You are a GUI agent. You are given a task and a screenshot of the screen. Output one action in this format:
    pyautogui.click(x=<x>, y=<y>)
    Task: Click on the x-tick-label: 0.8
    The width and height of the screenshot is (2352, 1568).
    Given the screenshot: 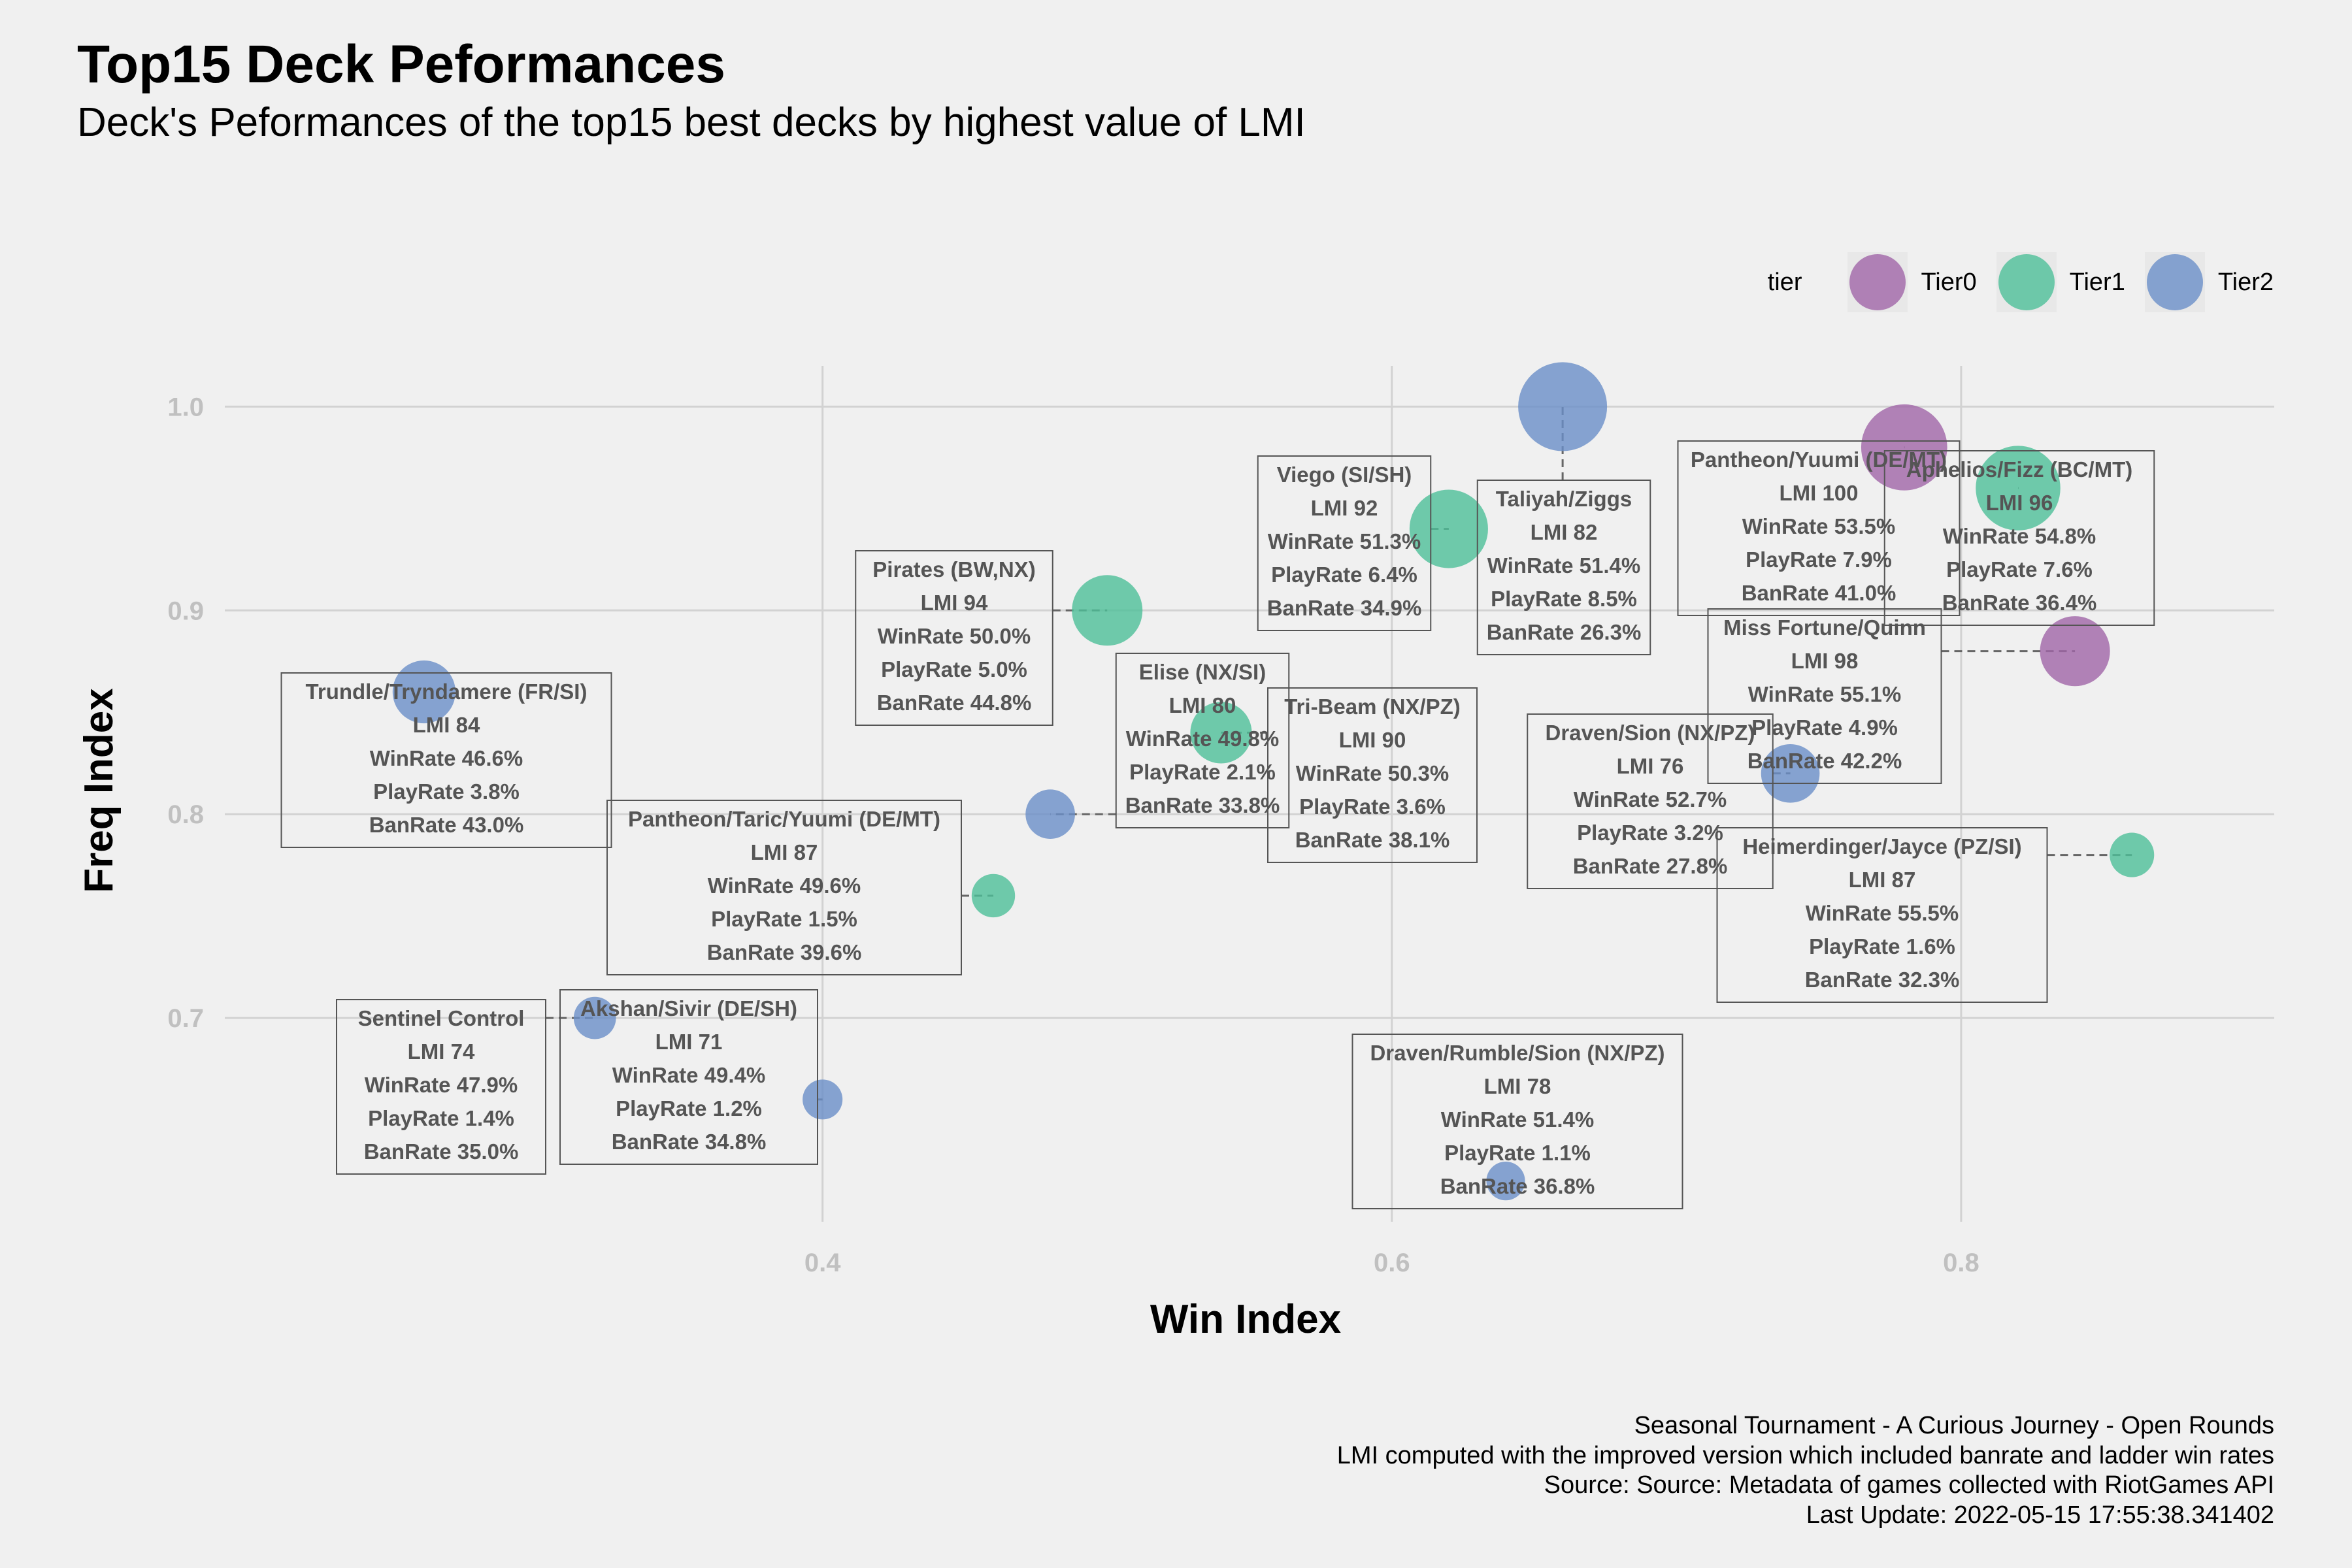 What is the action you would take?
    pyautogui.click(x=1961, y=1263)
    